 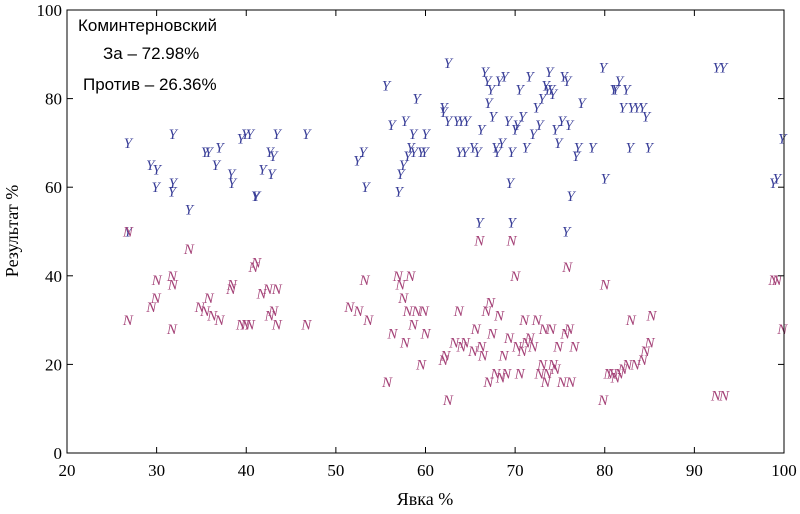 What do you see at coordinates (53, 99) in the screenshot?
I see `y-tick-label: 80` at bounding box center [53, 99].